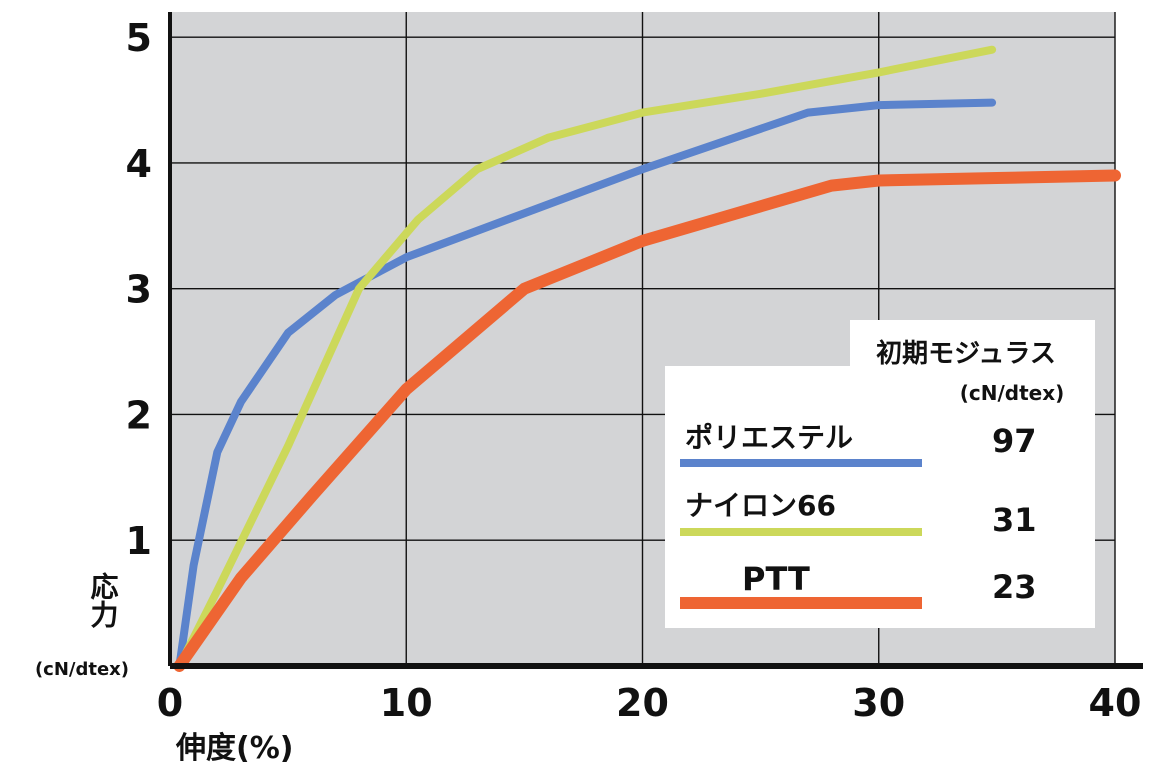  What do you see at coordinates (103, 600) in the screenshot?
I see `y-axis-title: 応力` at bounding box center [103, 600].